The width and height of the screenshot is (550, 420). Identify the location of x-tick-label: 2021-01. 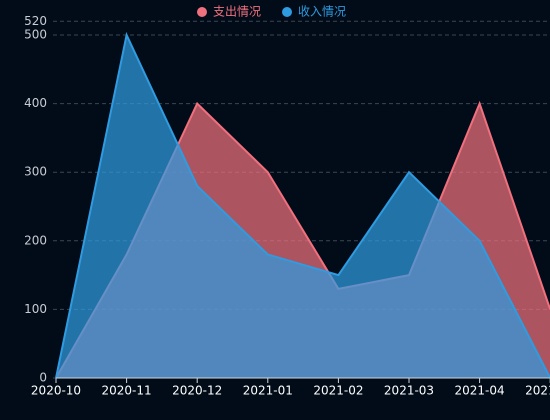
(268, 391).